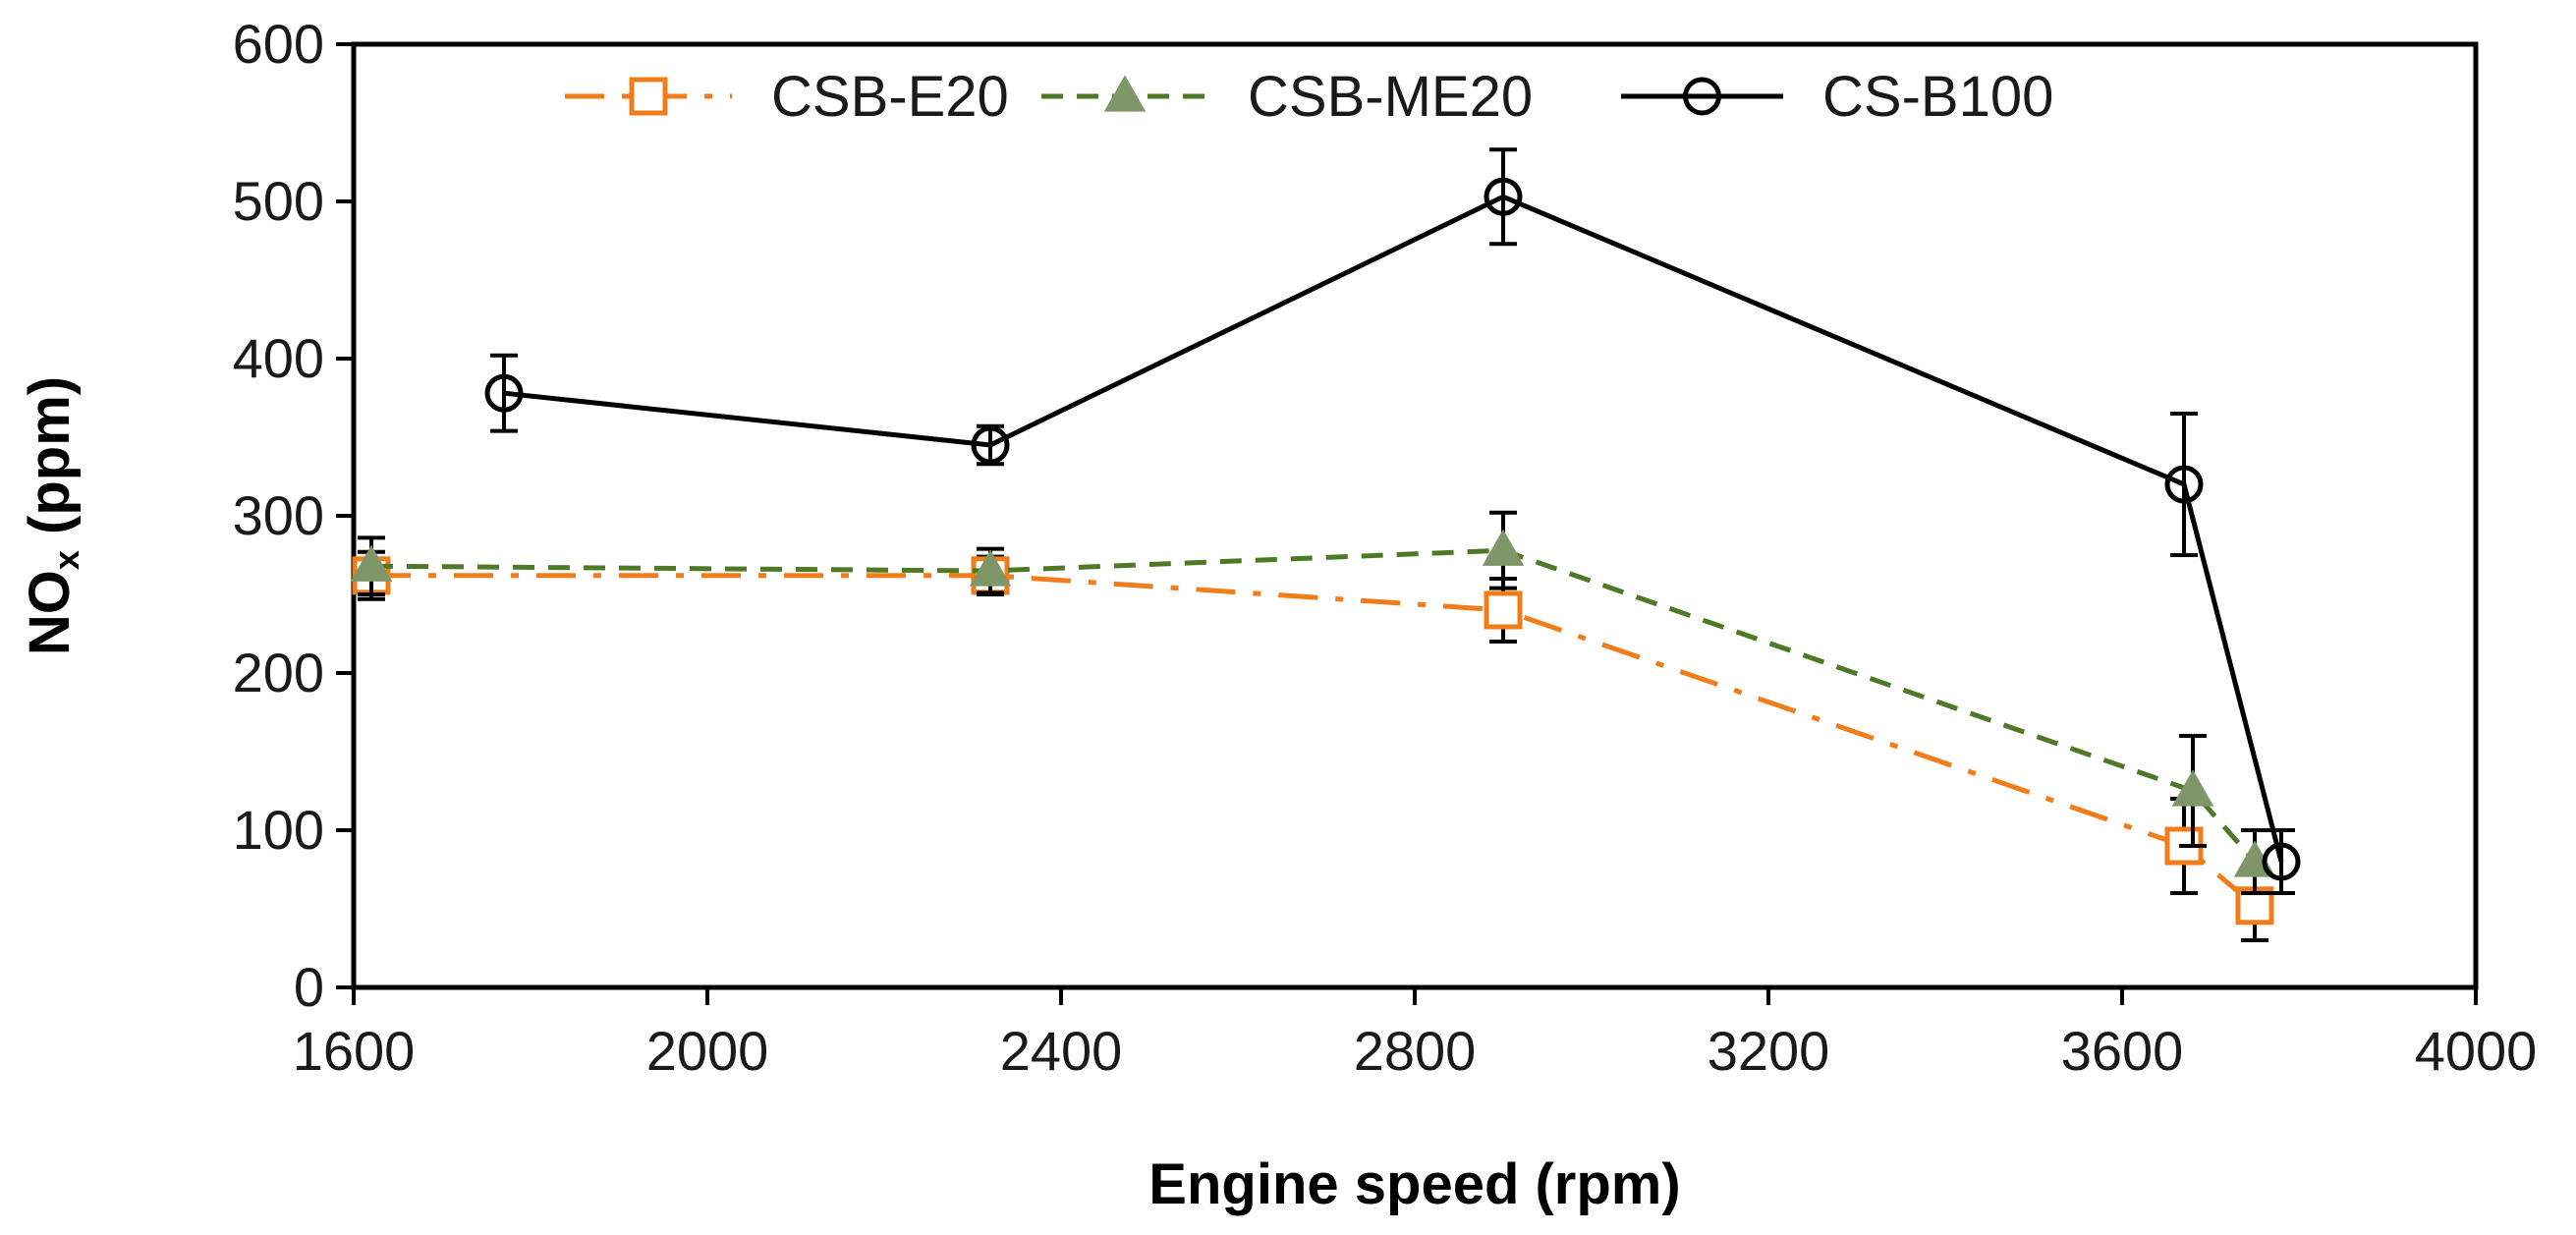  What do you see at coordinates (1415, 1051) in the screenshot?
I see `x-tick-label: 2800` at bounding box center [1415, 1051].